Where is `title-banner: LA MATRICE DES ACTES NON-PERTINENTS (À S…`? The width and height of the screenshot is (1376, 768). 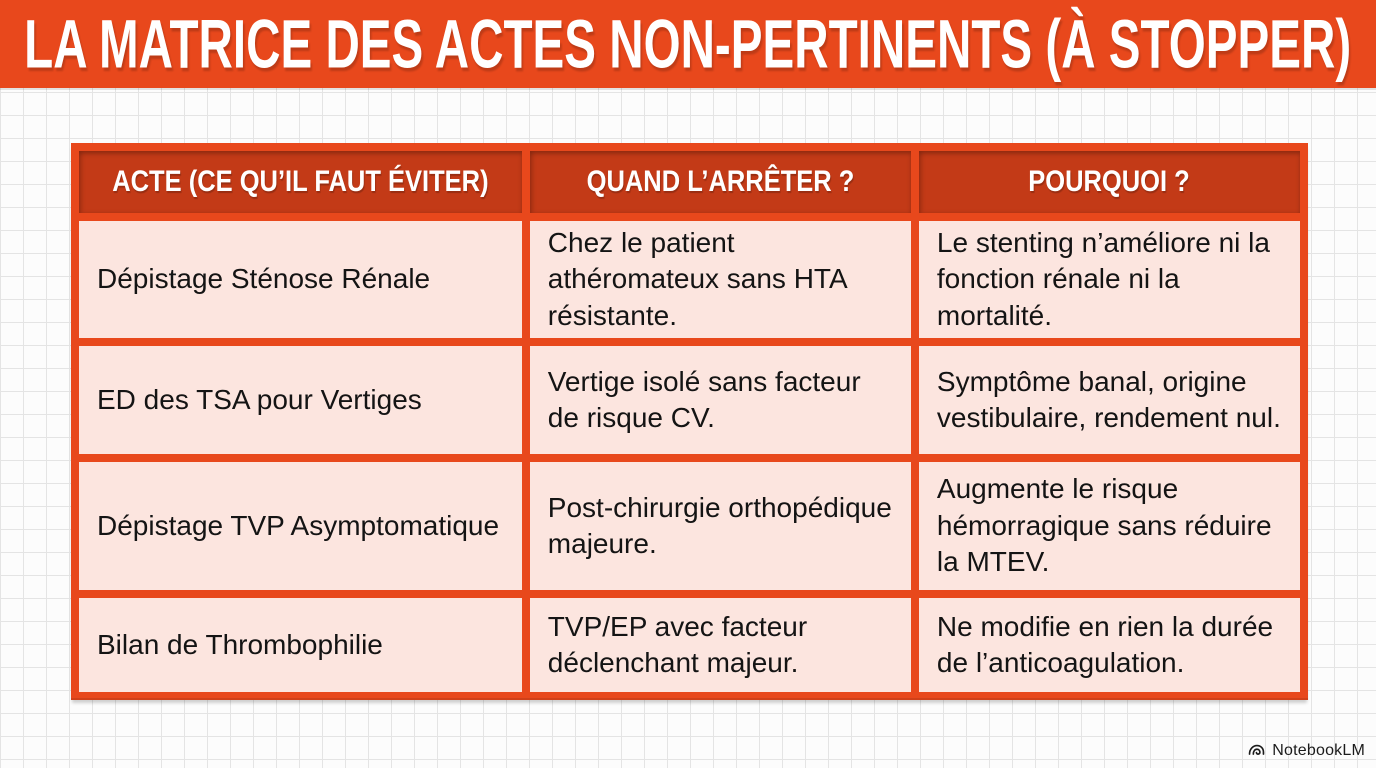
title-banner: LA MATRICE DES ACTES NON-PERTINENTS (À S… is located at coordinates (688, 44).